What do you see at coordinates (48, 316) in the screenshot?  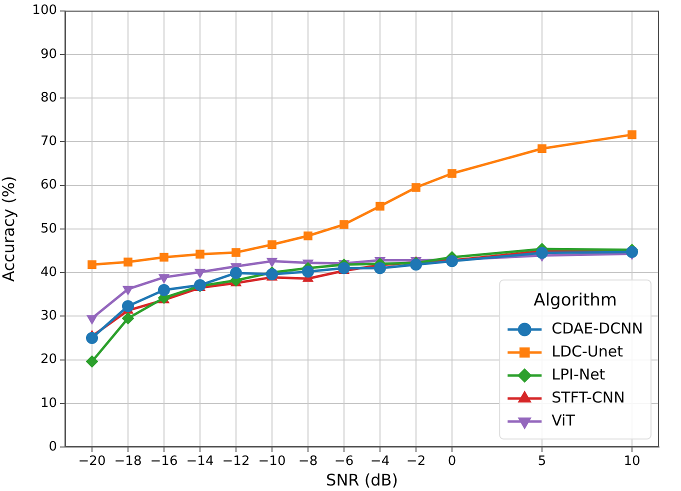 I see `y-tick-label: 30` at bounding box center [48, 316].